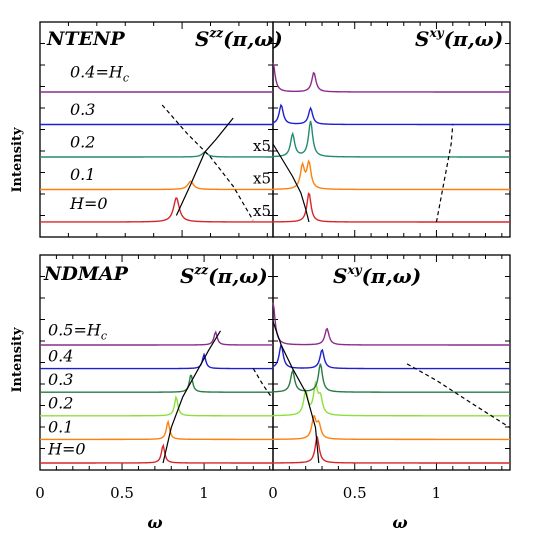  Describe the element at coordinates (77, 332) in the screenshot. I see `field-label: 0.5=Hc` at that location.